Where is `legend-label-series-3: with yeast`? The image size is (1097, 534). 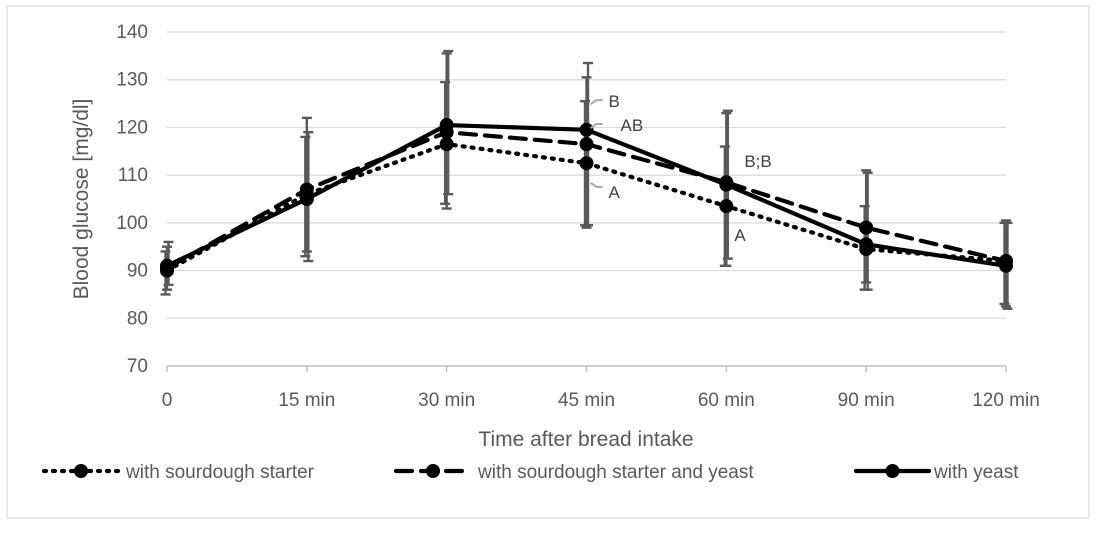 legend-label-series-3: with yeast is located at coordinates (976, 472).